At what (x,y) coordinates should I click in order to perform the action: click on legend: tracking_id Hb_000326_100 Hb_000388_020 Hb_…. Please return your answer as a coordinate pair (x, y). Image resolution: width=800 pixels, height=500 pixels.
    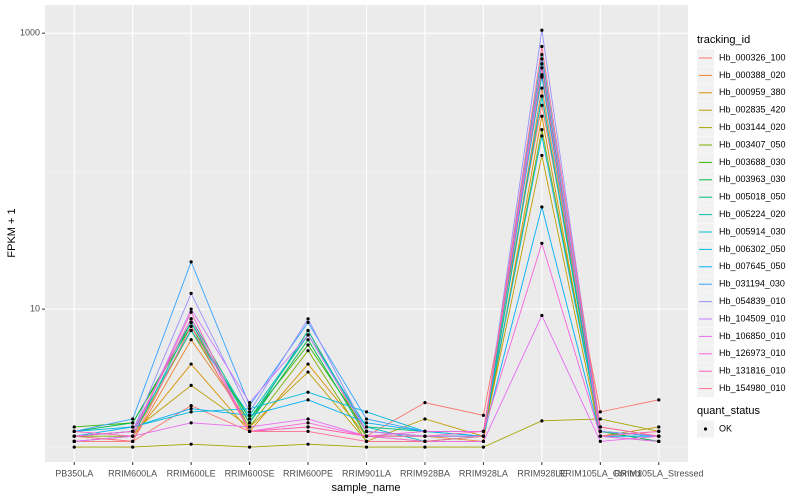
    Looking at the image, I should click on (741, 236).